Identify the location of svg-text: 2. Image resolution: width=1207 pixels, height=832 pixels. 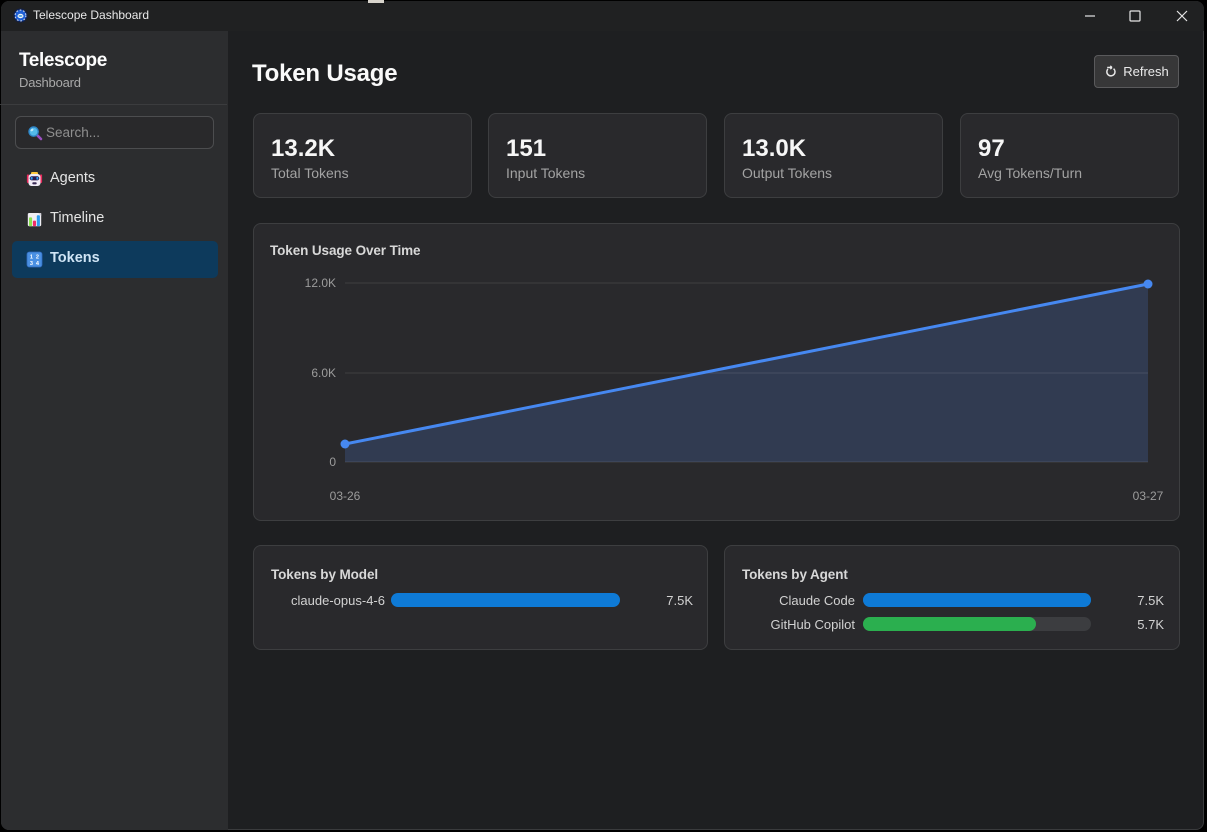
(37, 257).